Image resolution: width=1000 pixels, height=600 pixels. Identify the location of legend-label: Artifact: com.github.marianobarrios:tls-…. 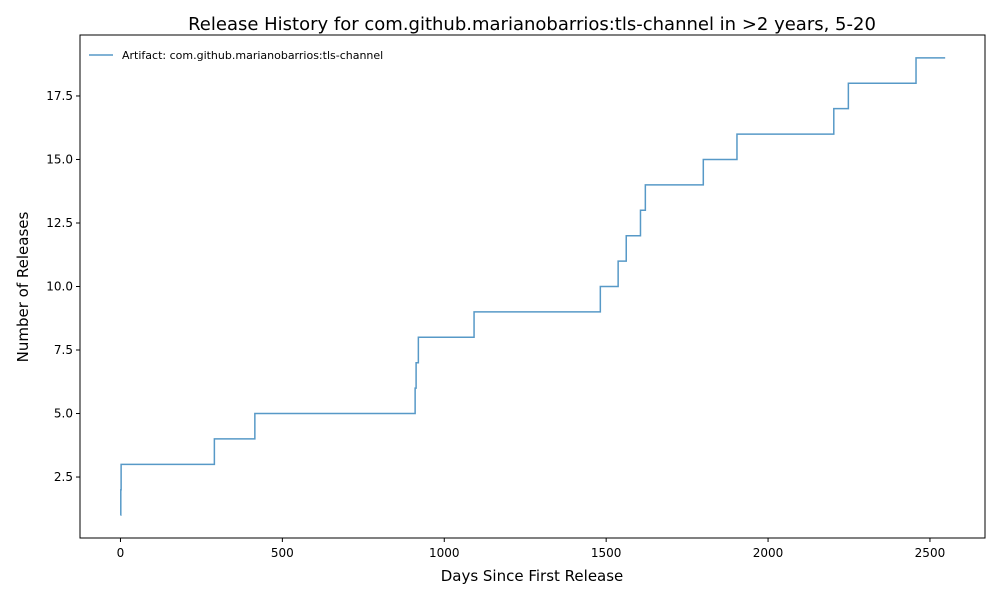
(252, 55).